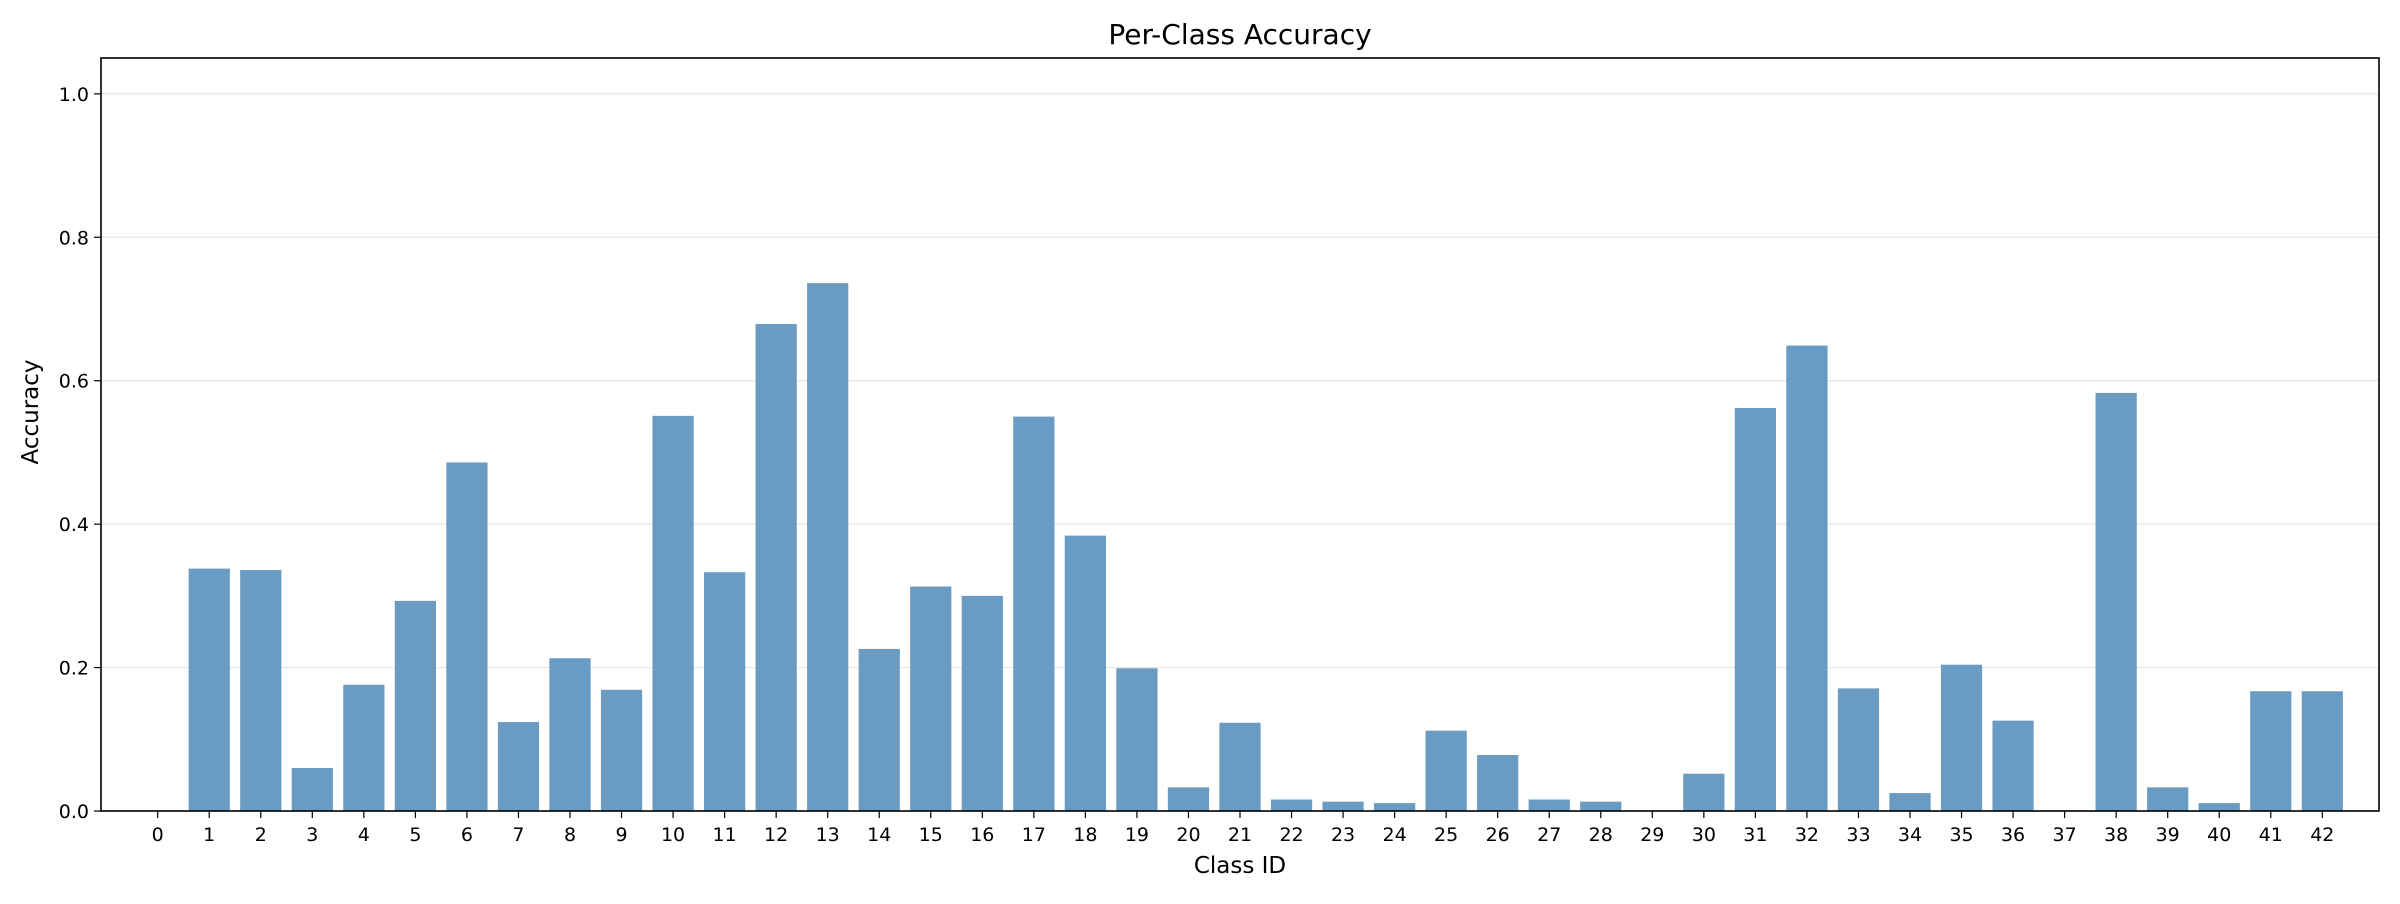 Image resolution: width=2400 pixels, height=904 pixels. I want to click on y-tick-label: 0.8, so click(74, 238).